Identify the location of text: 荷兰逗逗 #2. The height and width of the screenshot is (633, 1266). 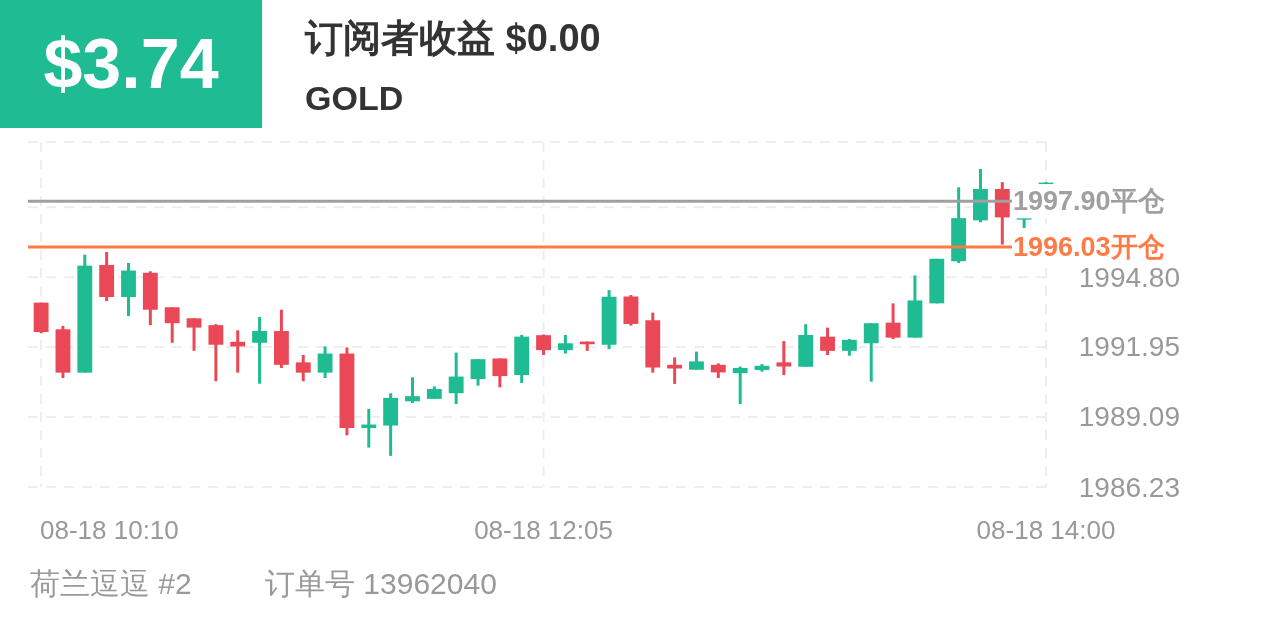
(111, 583).